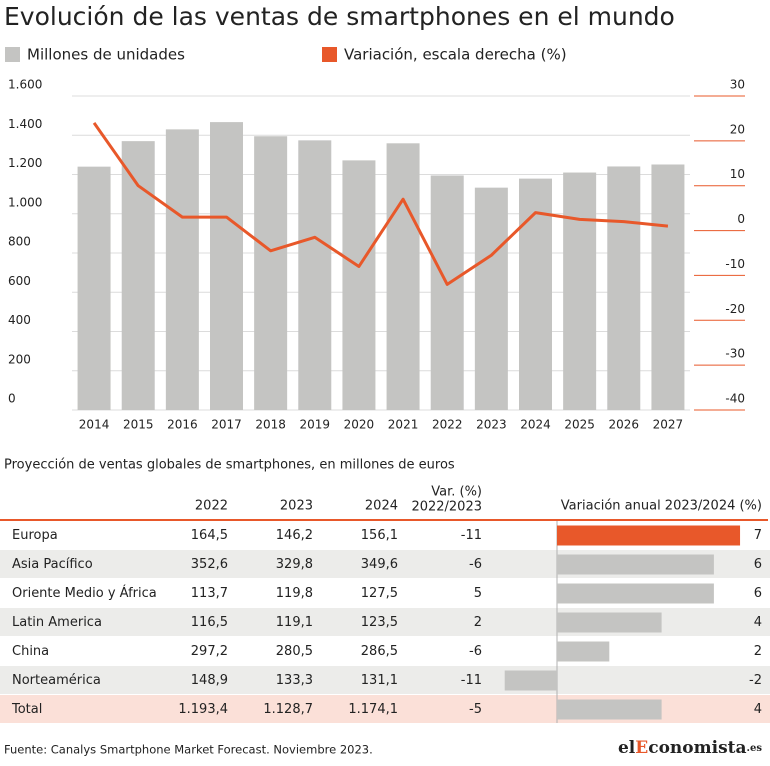  What do you see at coordinates (627, 748) in the screenshot?
I see `logo-part: el` at bounding box center [627, 748].